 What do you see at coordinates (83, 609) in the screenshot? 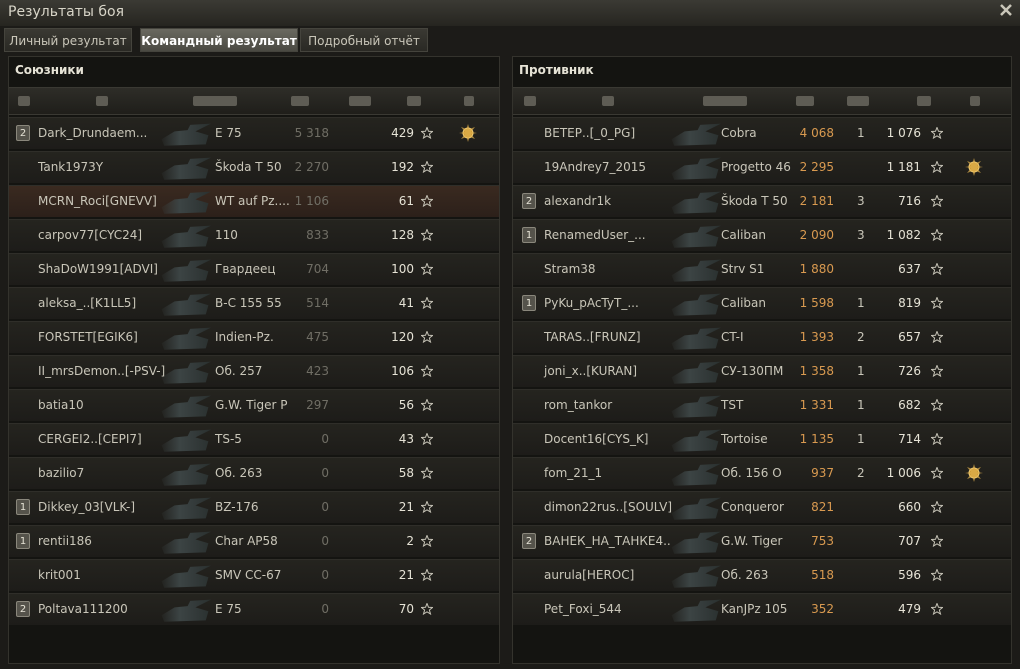
I see `player-name: Poltava111200` at bounding box center [83, 609].